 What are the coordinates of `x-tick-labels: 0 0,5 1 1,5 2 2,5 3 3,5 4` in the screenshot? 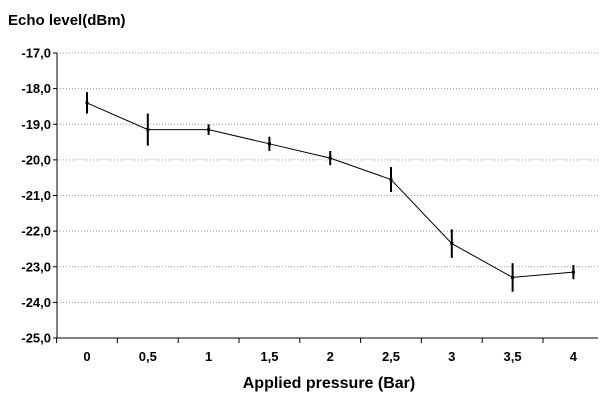 It's located at (330, 356).